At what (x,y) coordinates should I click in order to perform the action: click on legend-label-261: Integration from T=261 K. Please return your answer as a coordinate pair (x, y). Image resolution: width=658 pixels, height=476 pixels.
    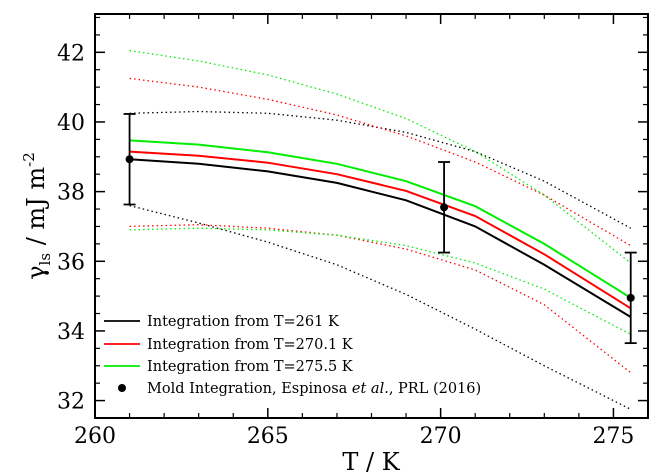
    Looking at the image, I should click on (243, 322).